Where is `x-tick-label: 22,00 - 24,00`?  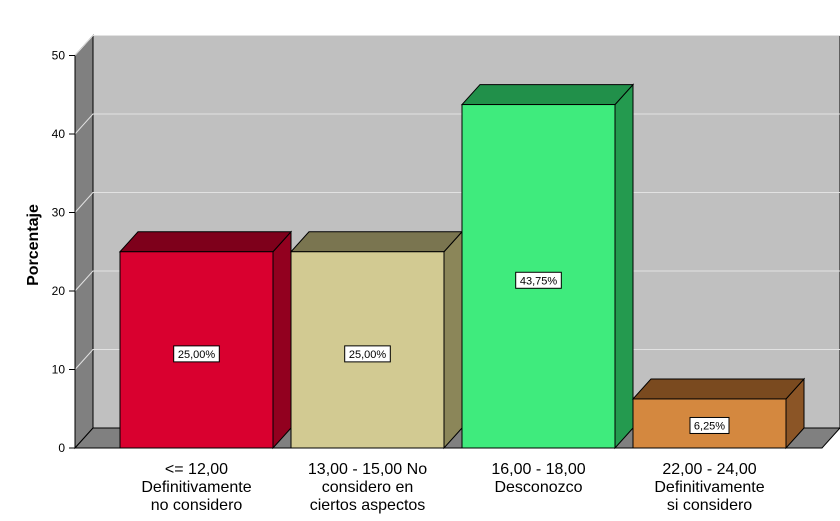
x-tick-label: 22,00 - 24,00 is located at coordinates (709, 469).